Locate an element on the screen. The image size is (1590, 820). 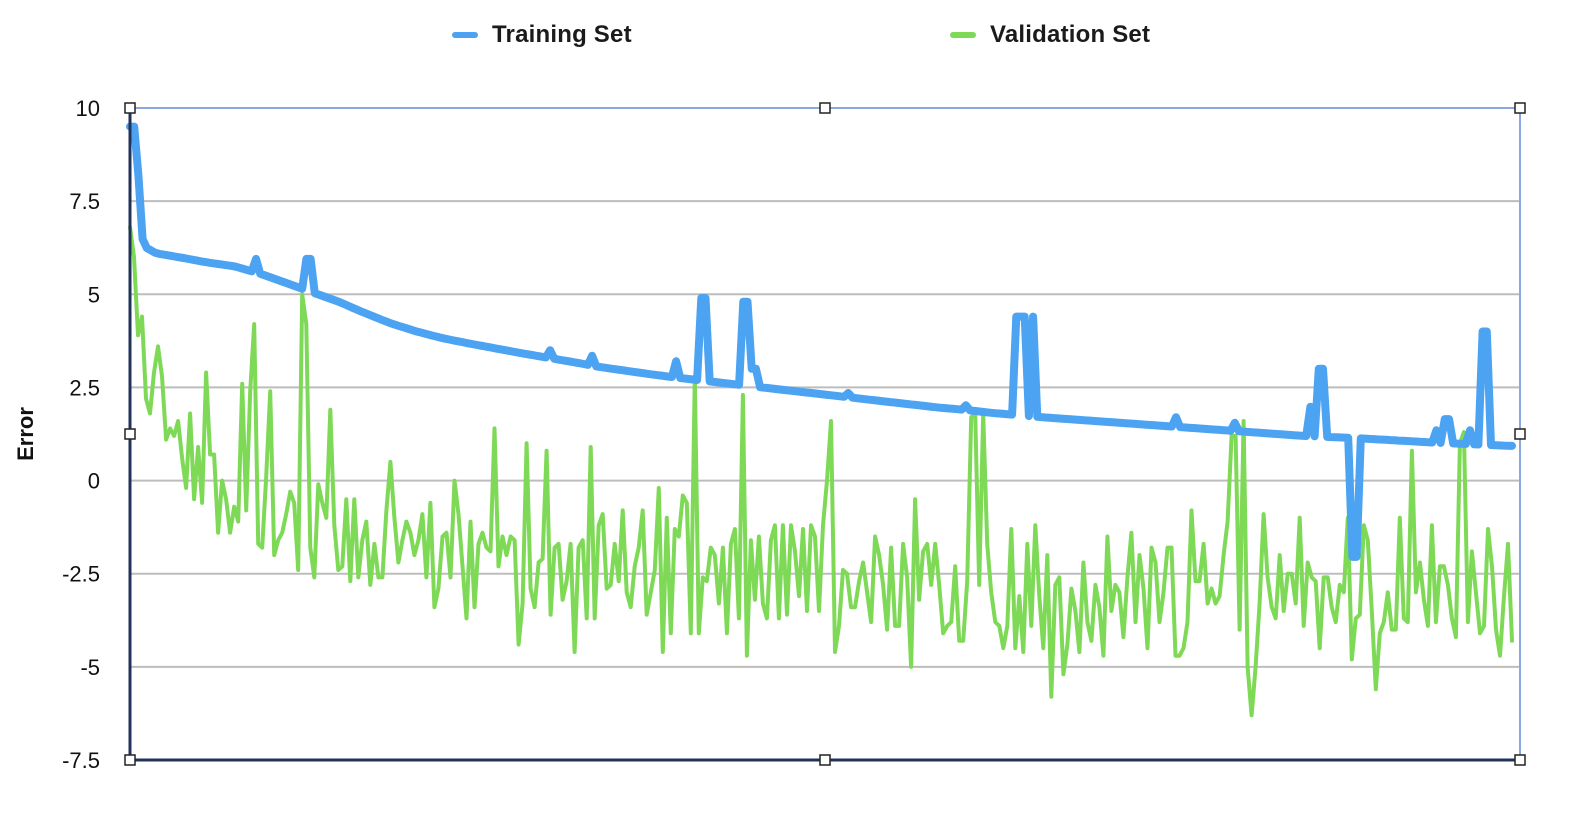
chart-legend: Training Set Validation Set is located at coordinates (795, 35).